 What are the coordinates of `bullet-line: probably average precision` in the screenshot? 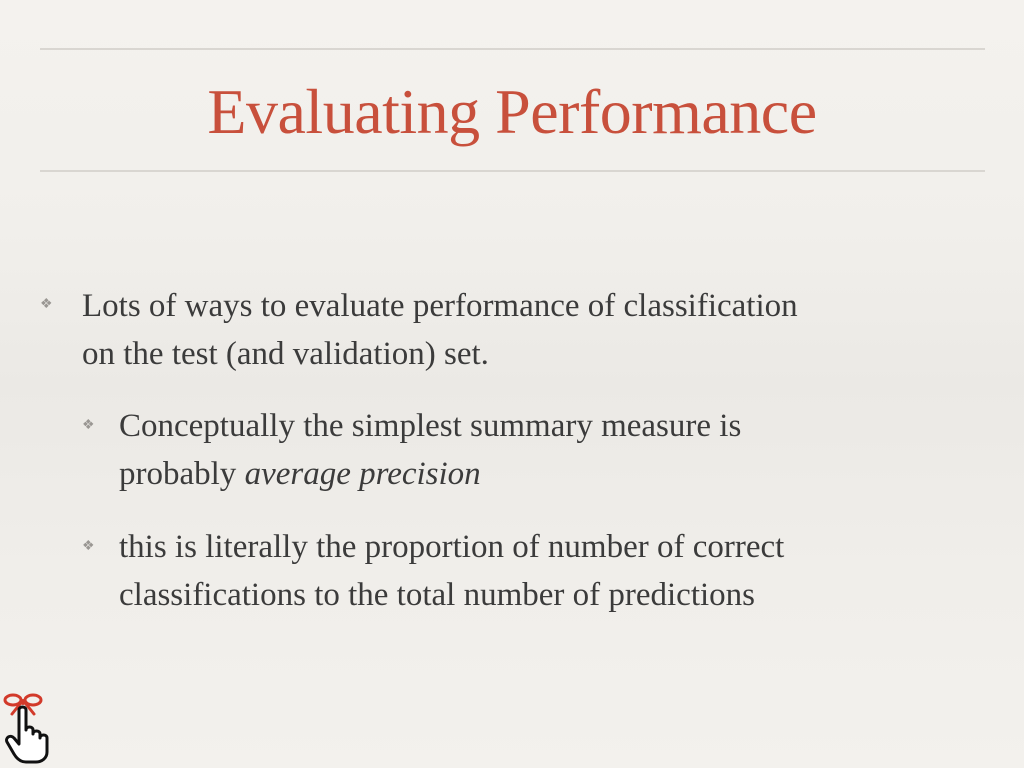 It's located at (430, 474).